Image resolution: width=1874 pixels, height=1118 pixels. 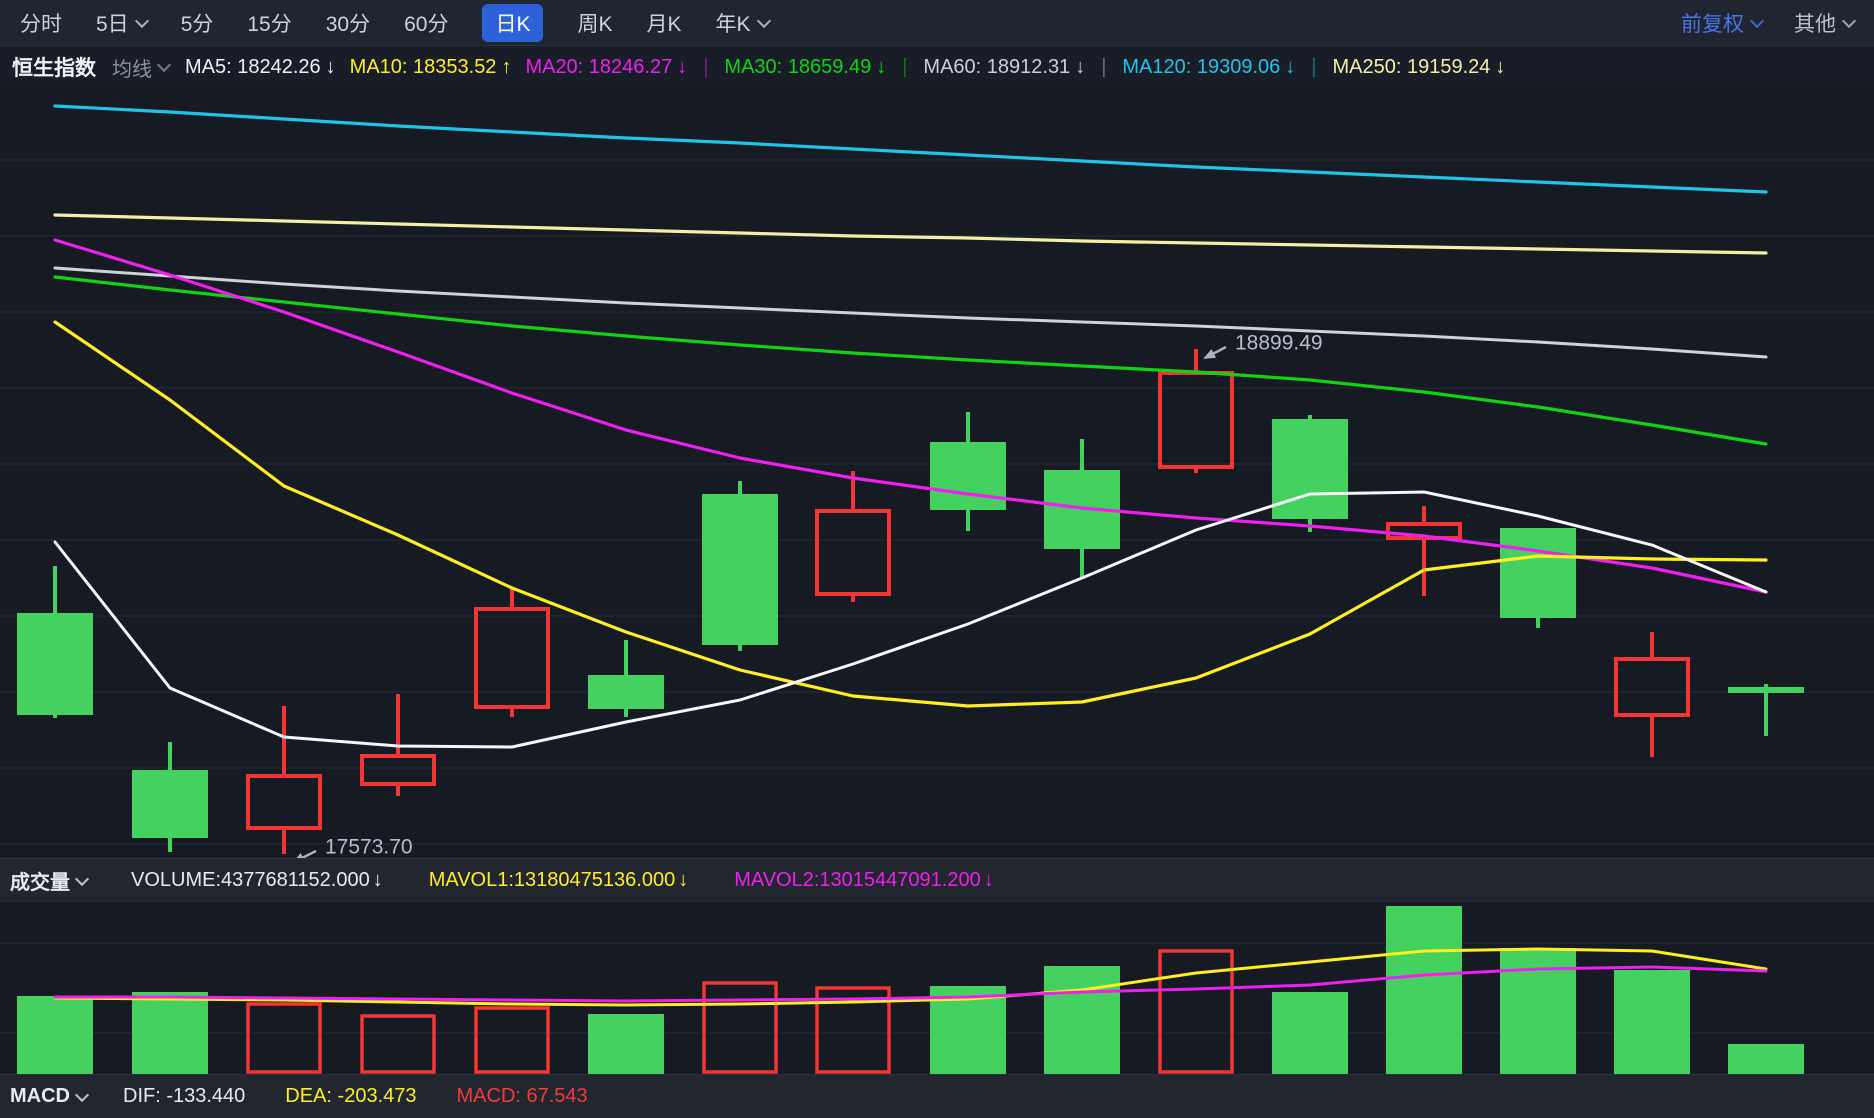 I want to click on toolbar-tab-label: 周K, so click(x=595, y=24).